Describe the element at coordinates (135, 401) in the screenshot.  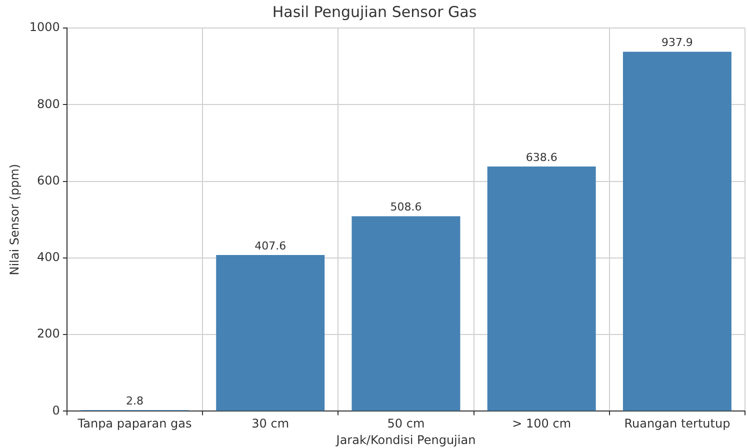
I see `data-label: 2.8` at that location.